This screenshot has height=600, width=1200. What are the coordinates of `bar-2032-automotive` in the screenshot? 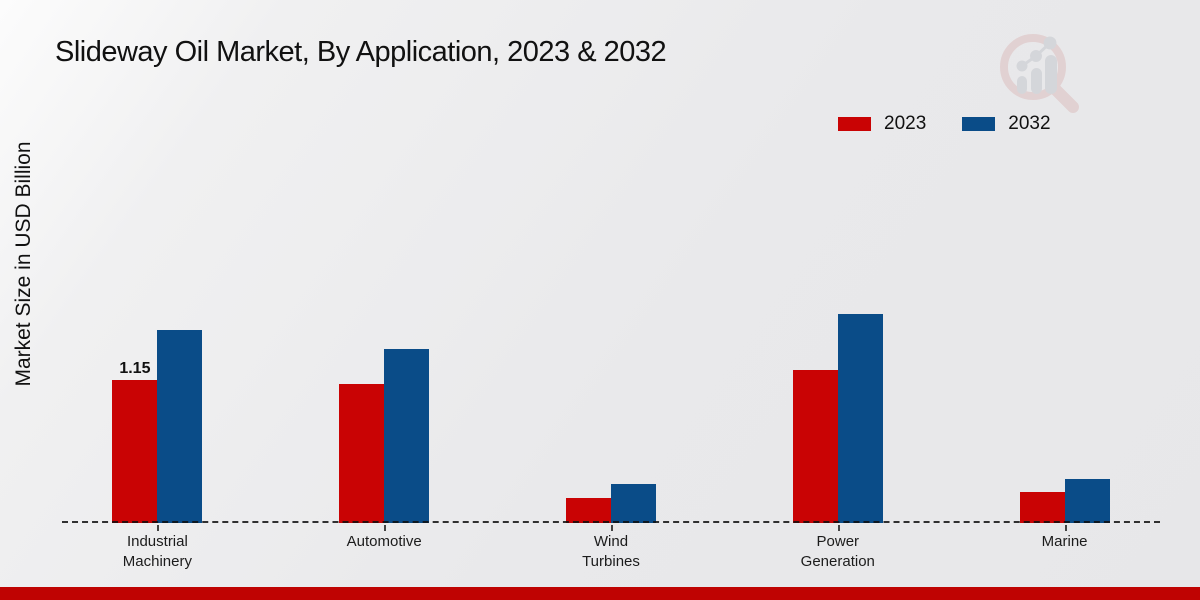 It's located at (407, 436).